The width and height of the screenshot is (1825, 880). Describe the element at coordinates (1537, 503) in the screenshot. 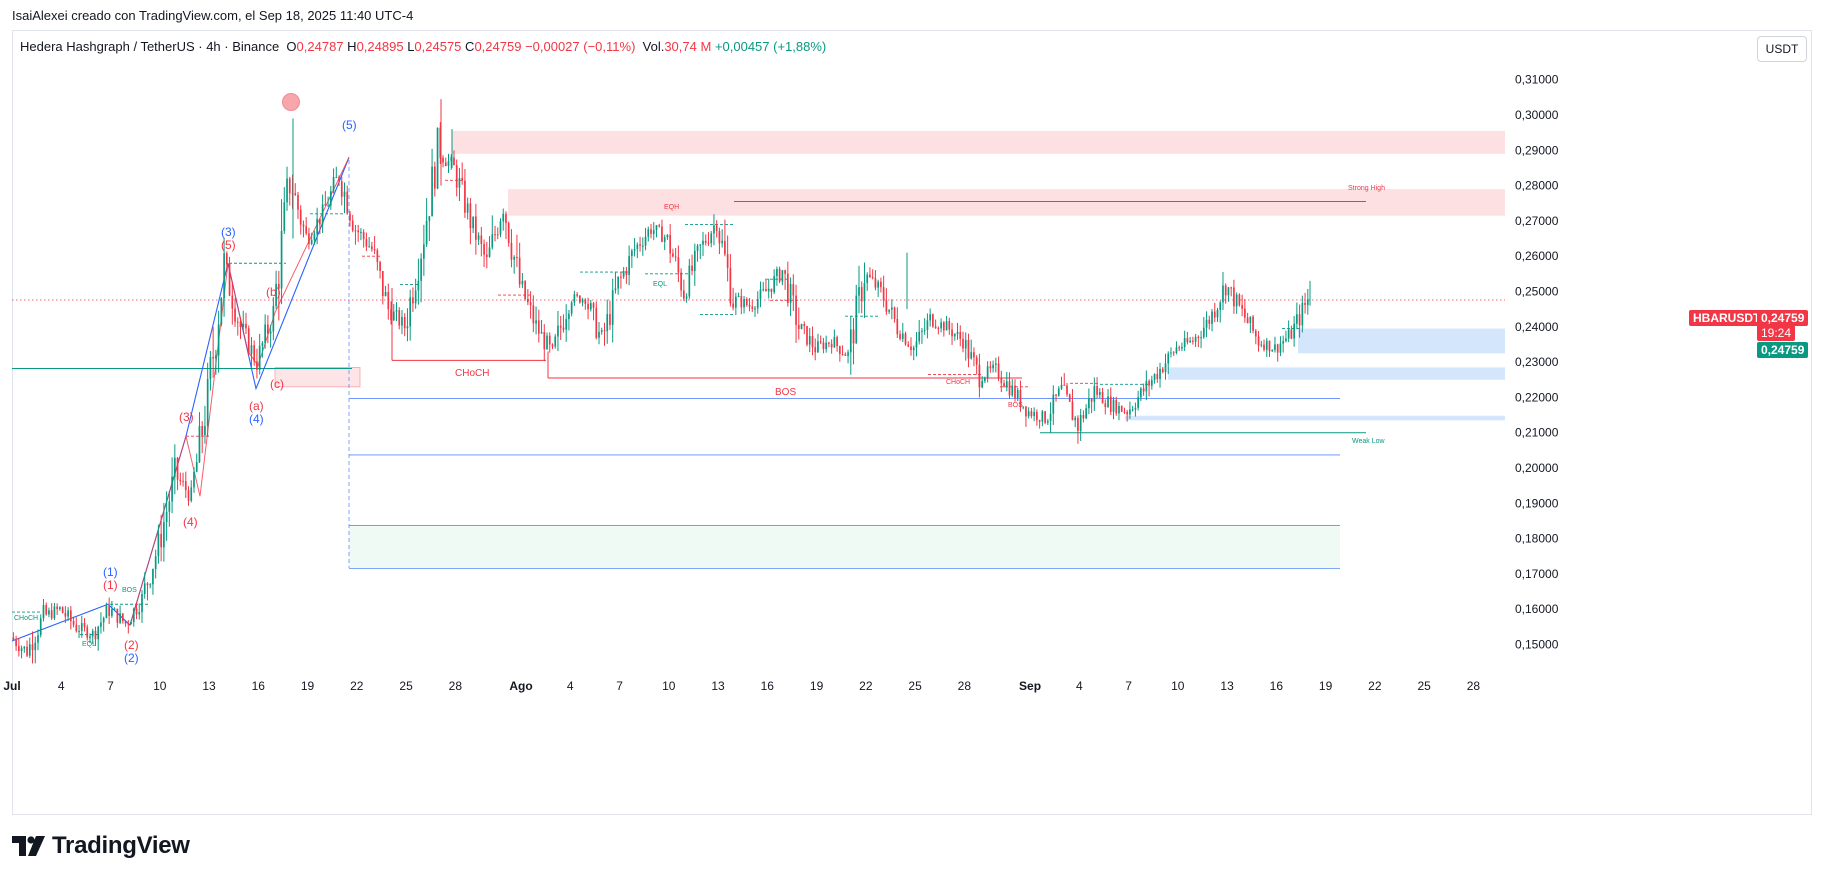

I see `price-tick-label: 0,19000` at that location.